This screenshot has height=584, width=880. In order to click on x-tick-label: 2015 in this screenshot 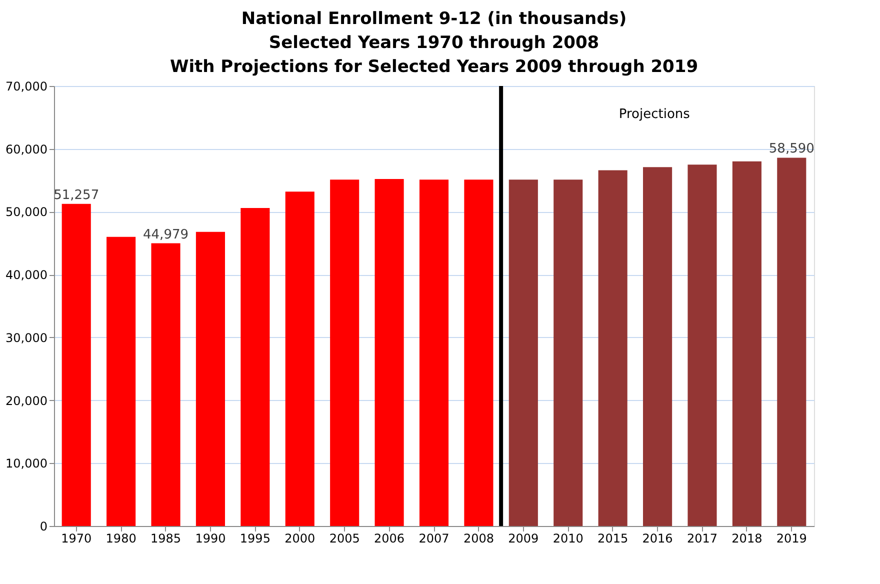, I will do `click(613, 539)`.